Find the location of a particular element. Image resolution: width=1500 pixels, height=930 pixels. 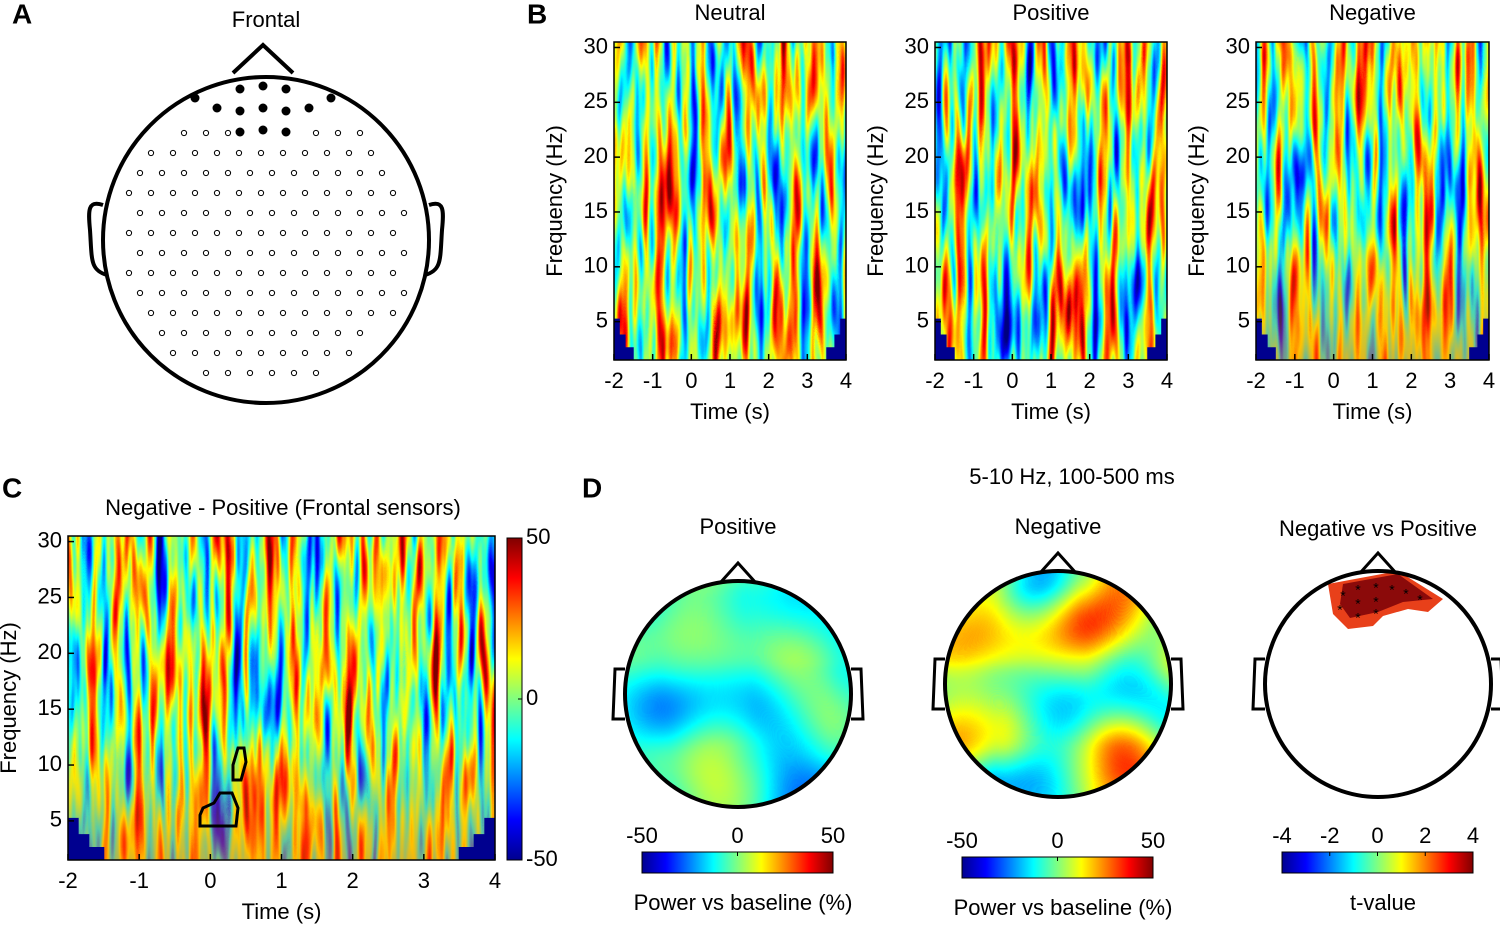

colorbar-tick-label: -50 is located at coordinates (642, 835).